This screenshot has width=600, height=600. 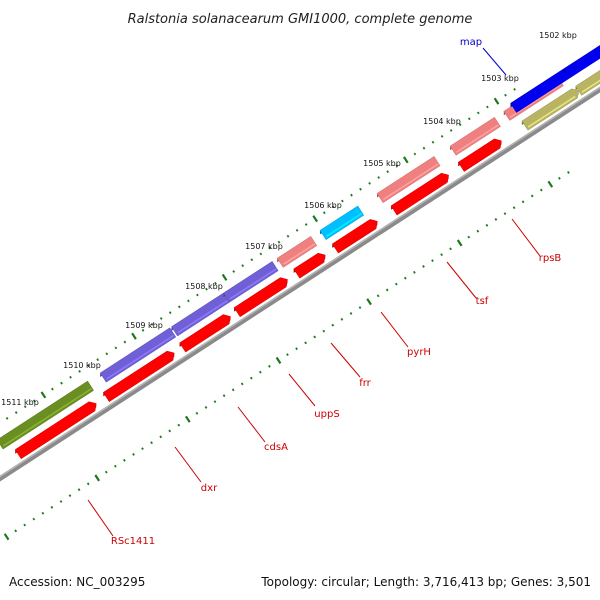 I want to click on gene-label: uppS, so click(x=326, y=414).